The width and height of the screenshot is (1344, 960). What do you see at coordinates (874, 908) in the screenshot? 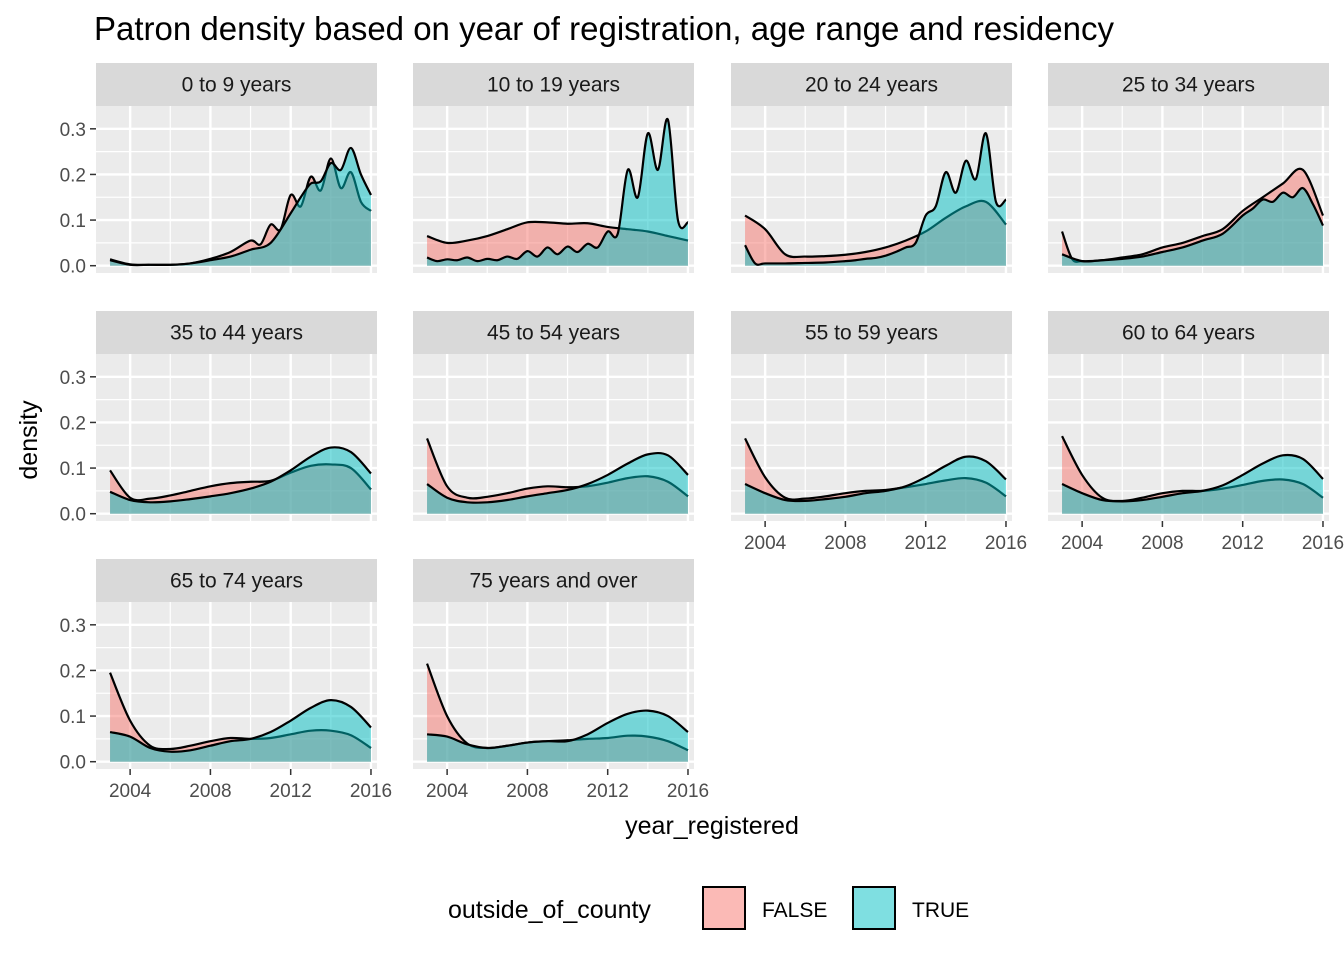
I see `legend-swatch-true` at bounding box center [874, 908].